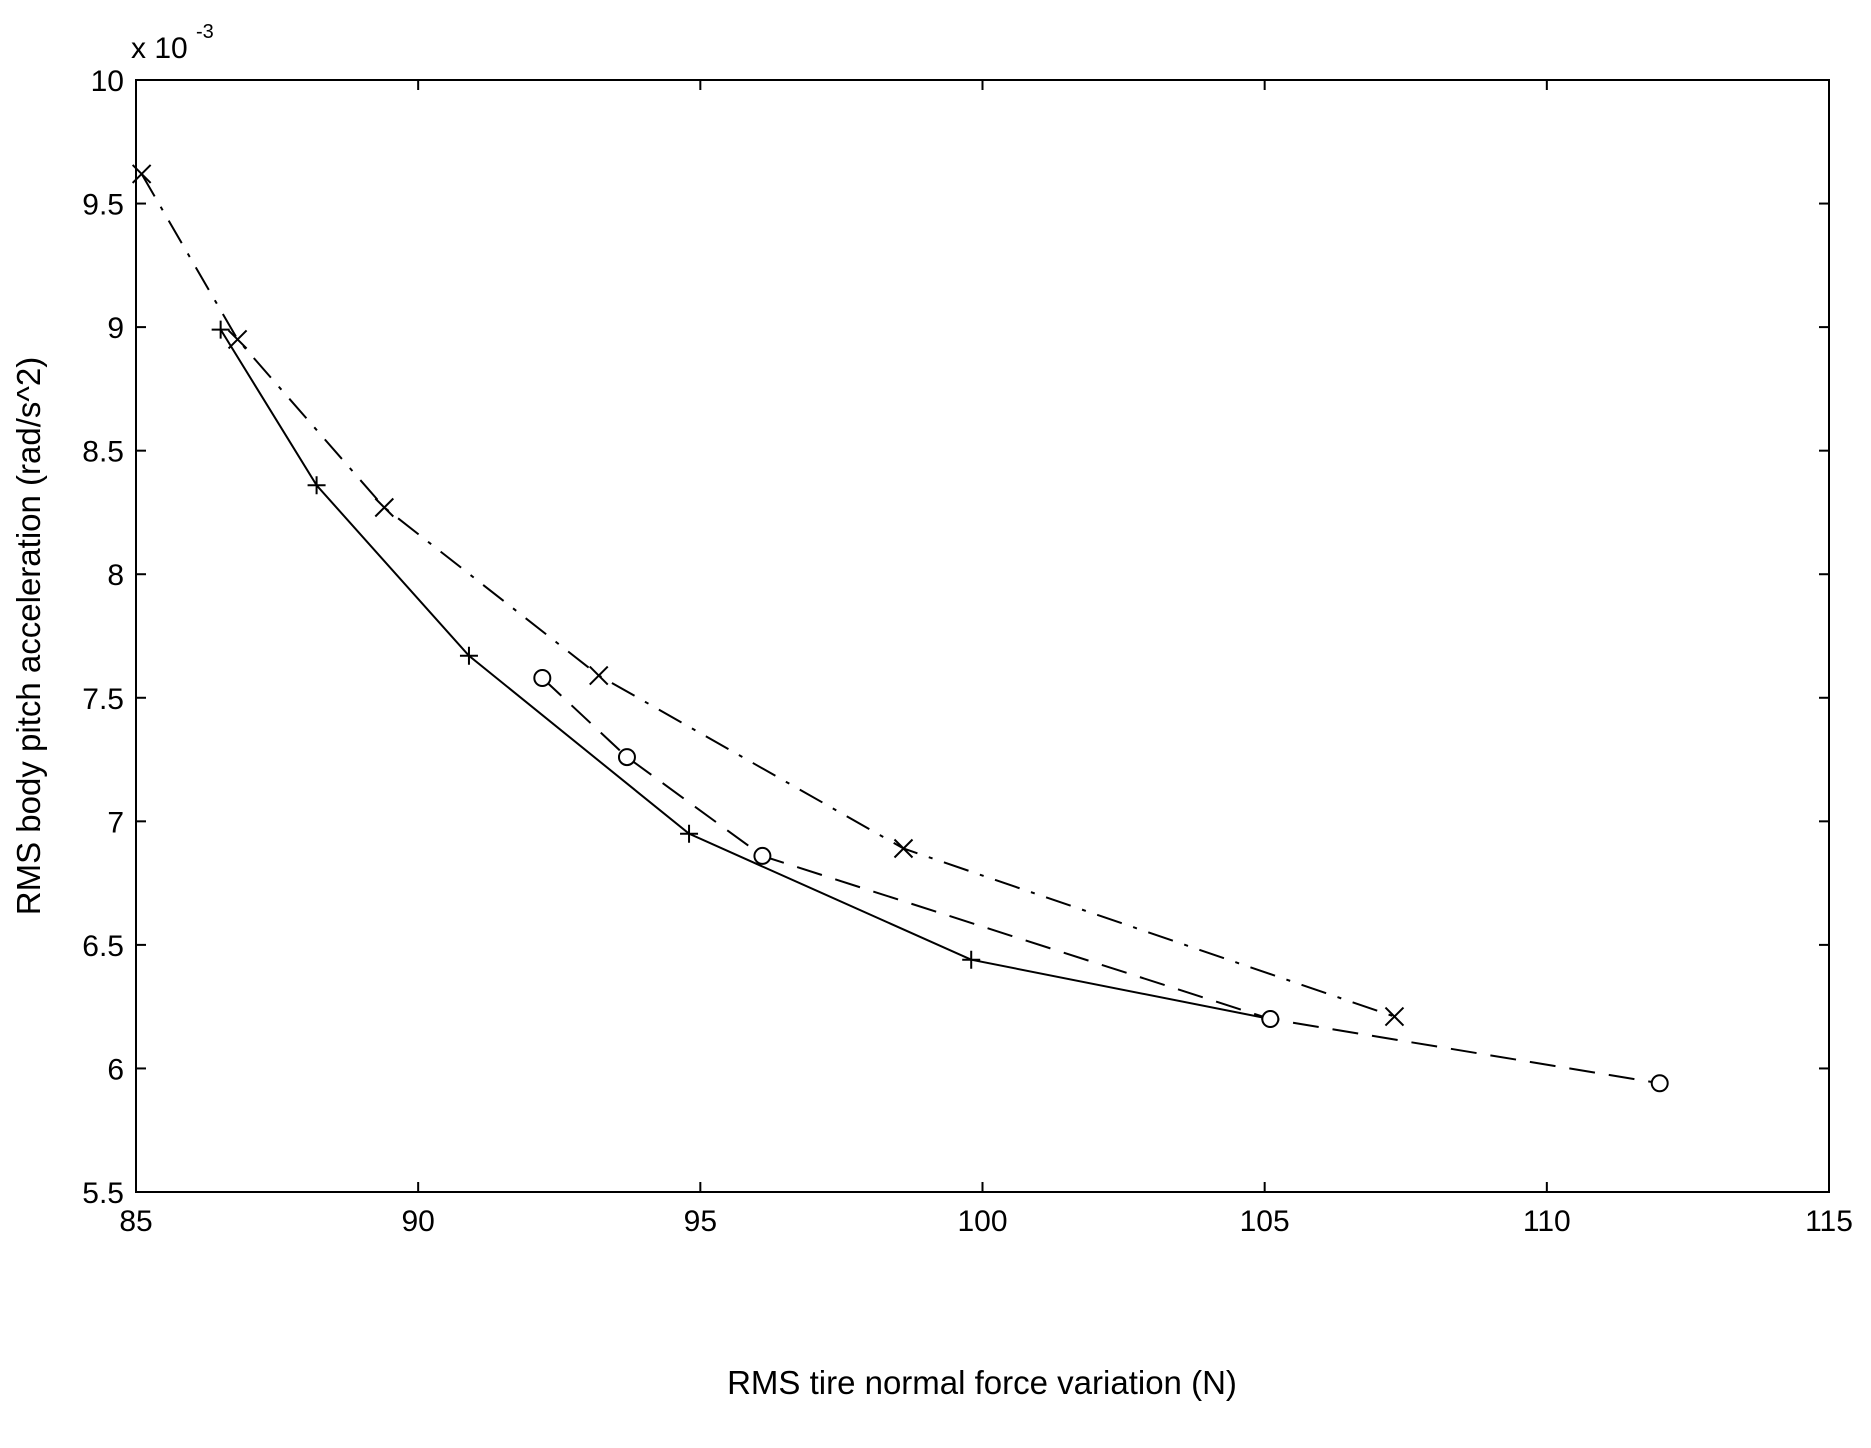 The height and width of the screenshot is (1448, 1871). What do you see at coordinates (103, 205) in the screenshot?
I see `y-tick-label: 9.5` at bounding box center [103, 205].